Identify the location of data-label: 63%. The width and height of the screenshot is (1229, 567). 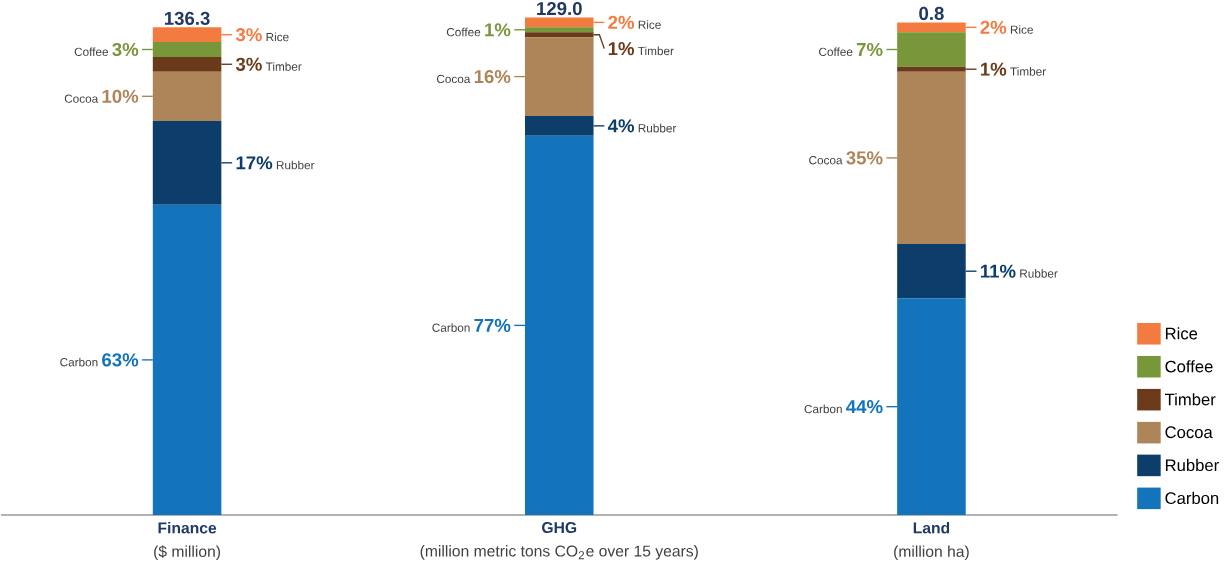
(120, 360).